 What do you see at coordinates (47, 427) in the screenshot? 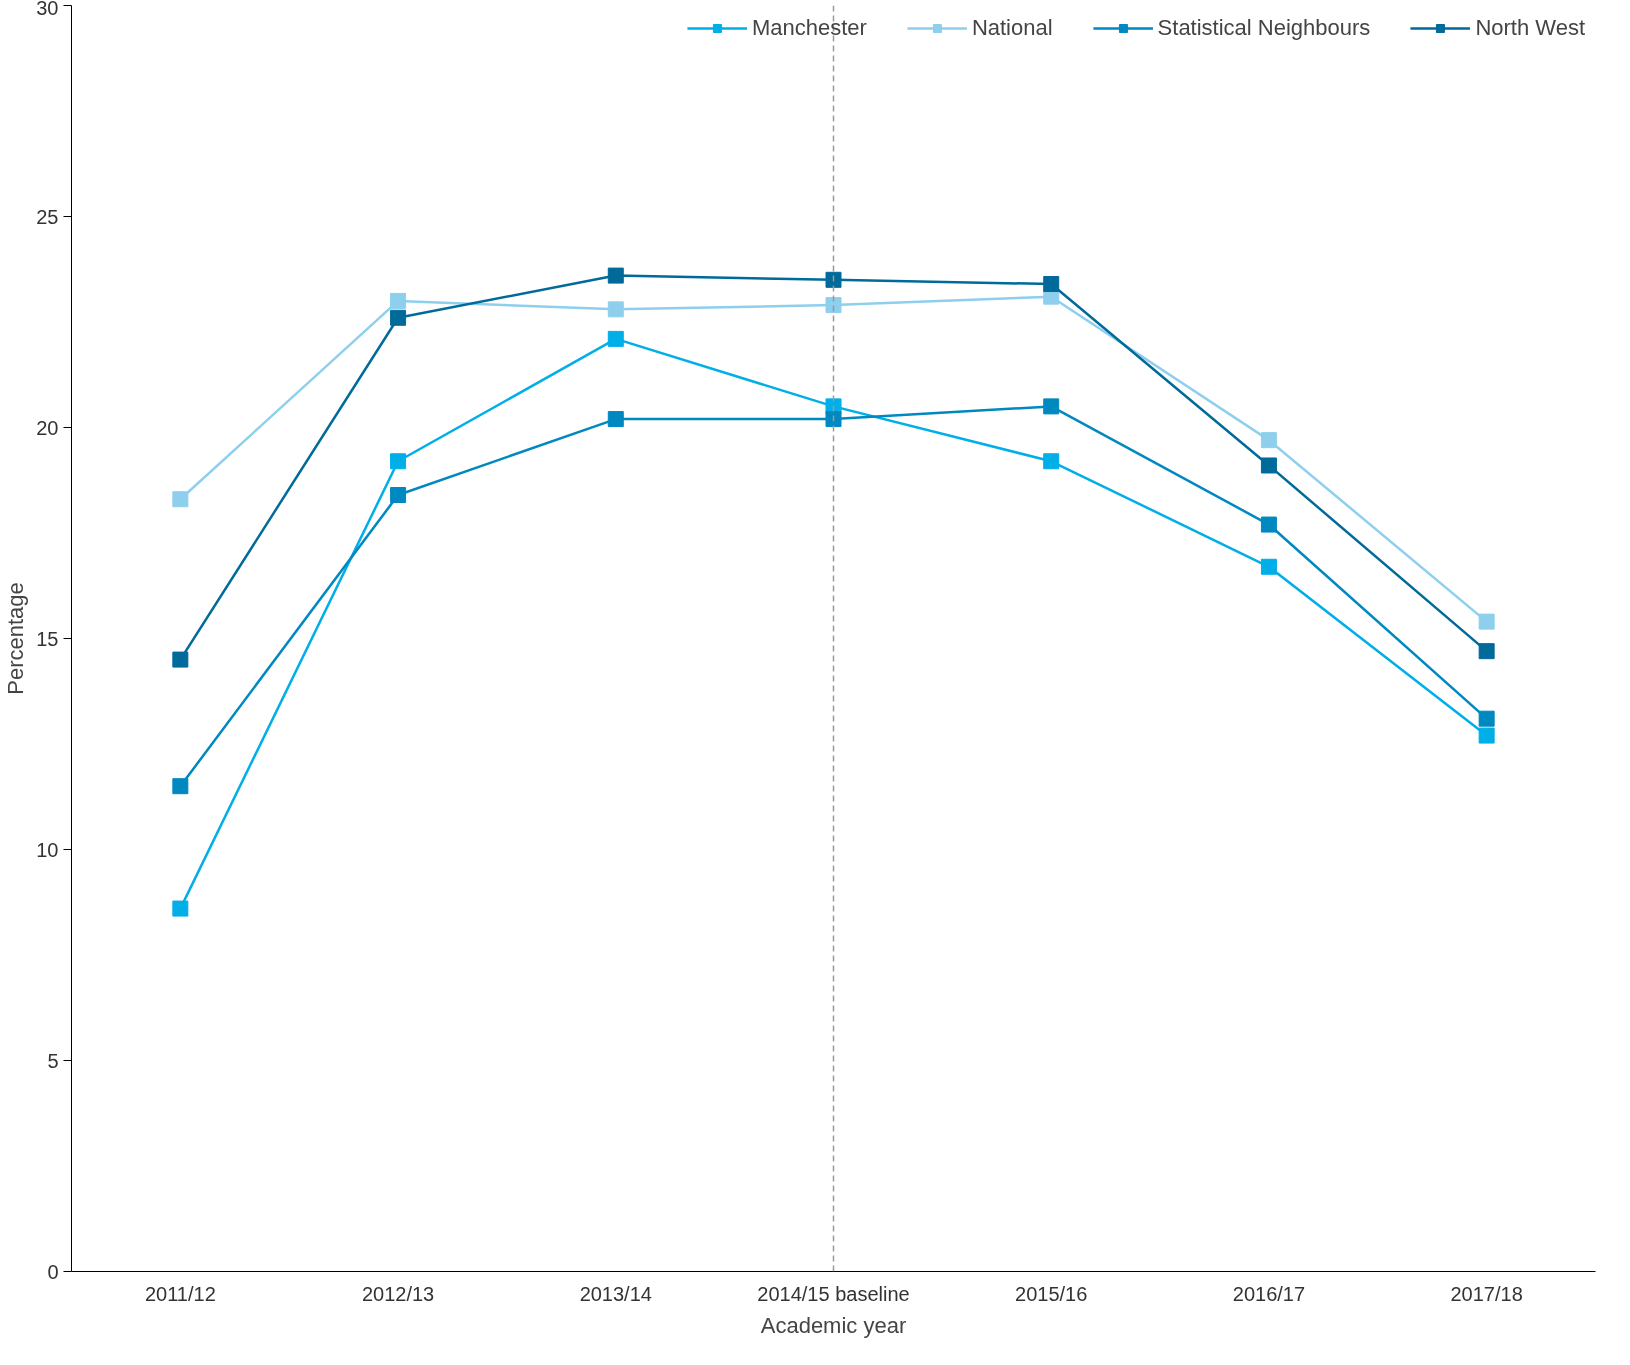
I see `y-tick-label: 20` at bounding box center [47, 427].